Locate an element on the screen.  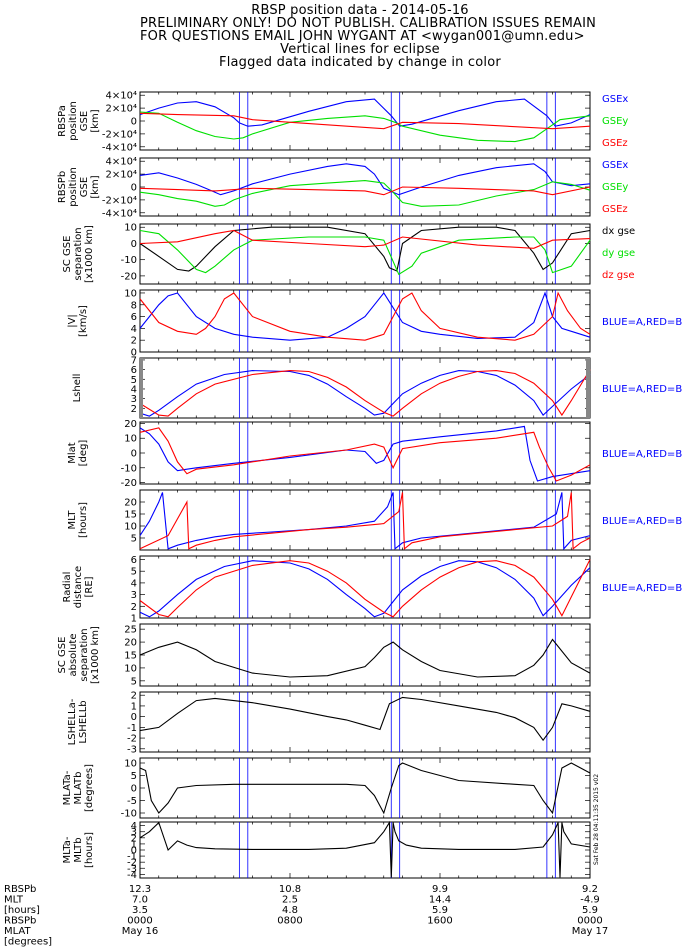
y-axis-title-line: [km/s] is located at coordinates (83, 321).